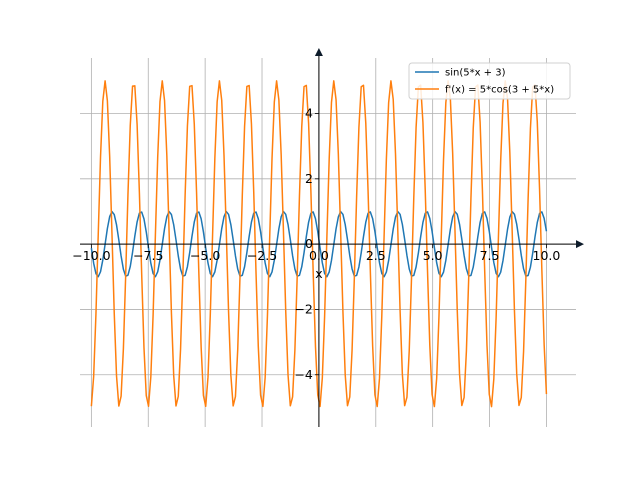  What do you see at coordinates (580, 244) in the screenshot?
I see `x-axis-arrow` at bounding box center [580, 244].